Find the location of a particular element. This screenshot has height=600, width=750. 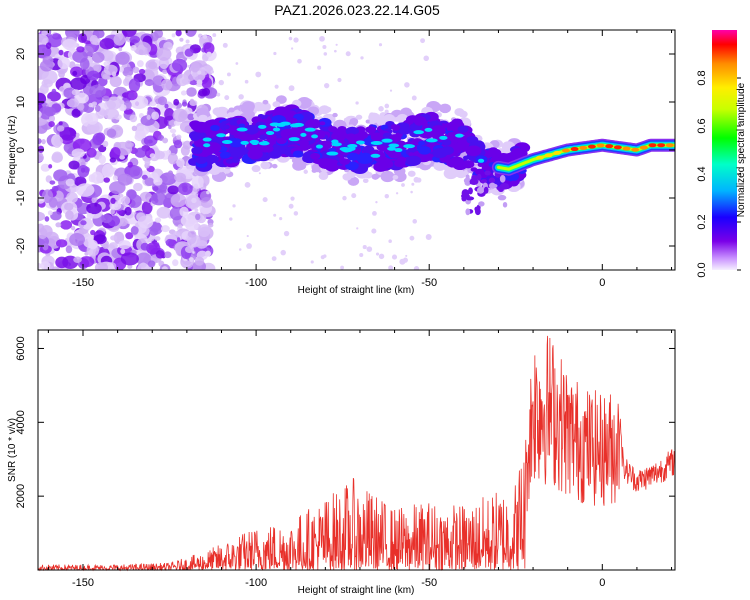

colorbar-tick-label: 0.8 is located at coordinates (702, 77).